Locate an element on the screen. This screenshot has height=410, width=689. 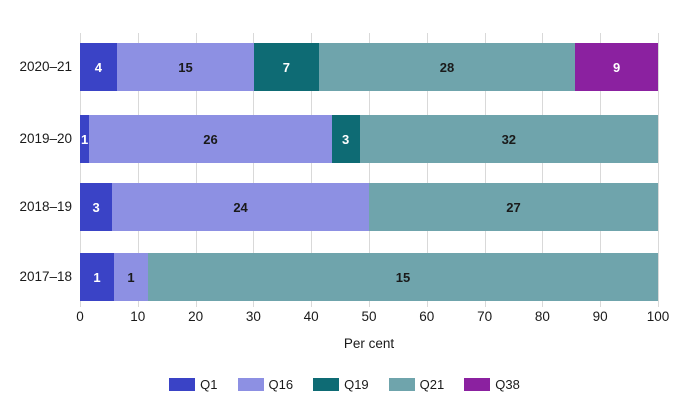
x-tick-label: 30 is located at coordinates (253, 316).